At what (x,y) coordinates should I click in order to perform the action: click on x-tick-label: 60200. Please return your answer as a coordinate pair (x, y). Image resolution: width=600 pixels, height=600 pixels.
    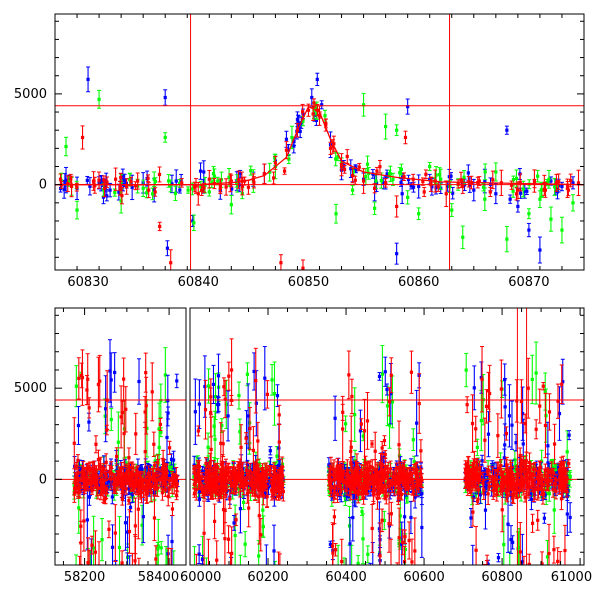
    Looking at the image, I should click on (267, 577).